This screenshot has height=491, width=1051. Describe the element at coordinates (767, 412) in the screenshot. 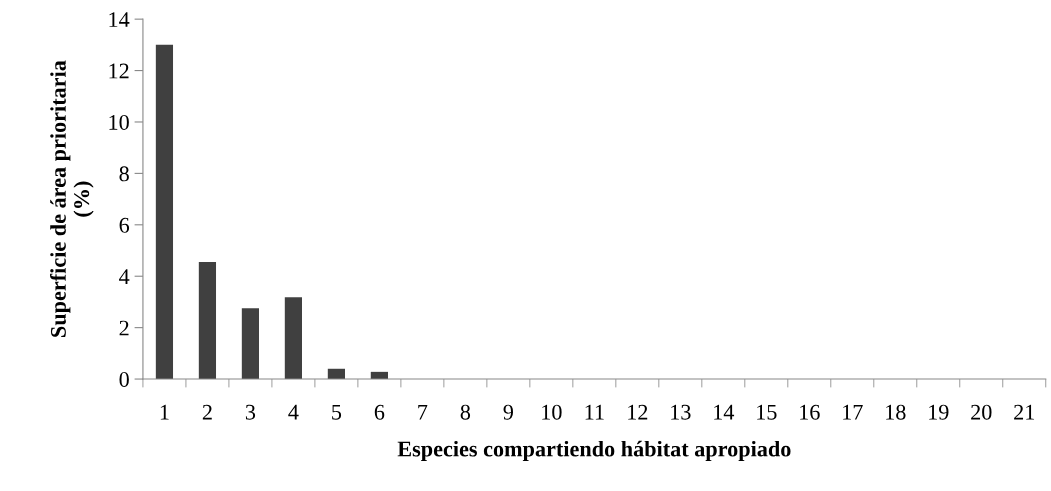

I see `x-tick-label: 15` at that location.